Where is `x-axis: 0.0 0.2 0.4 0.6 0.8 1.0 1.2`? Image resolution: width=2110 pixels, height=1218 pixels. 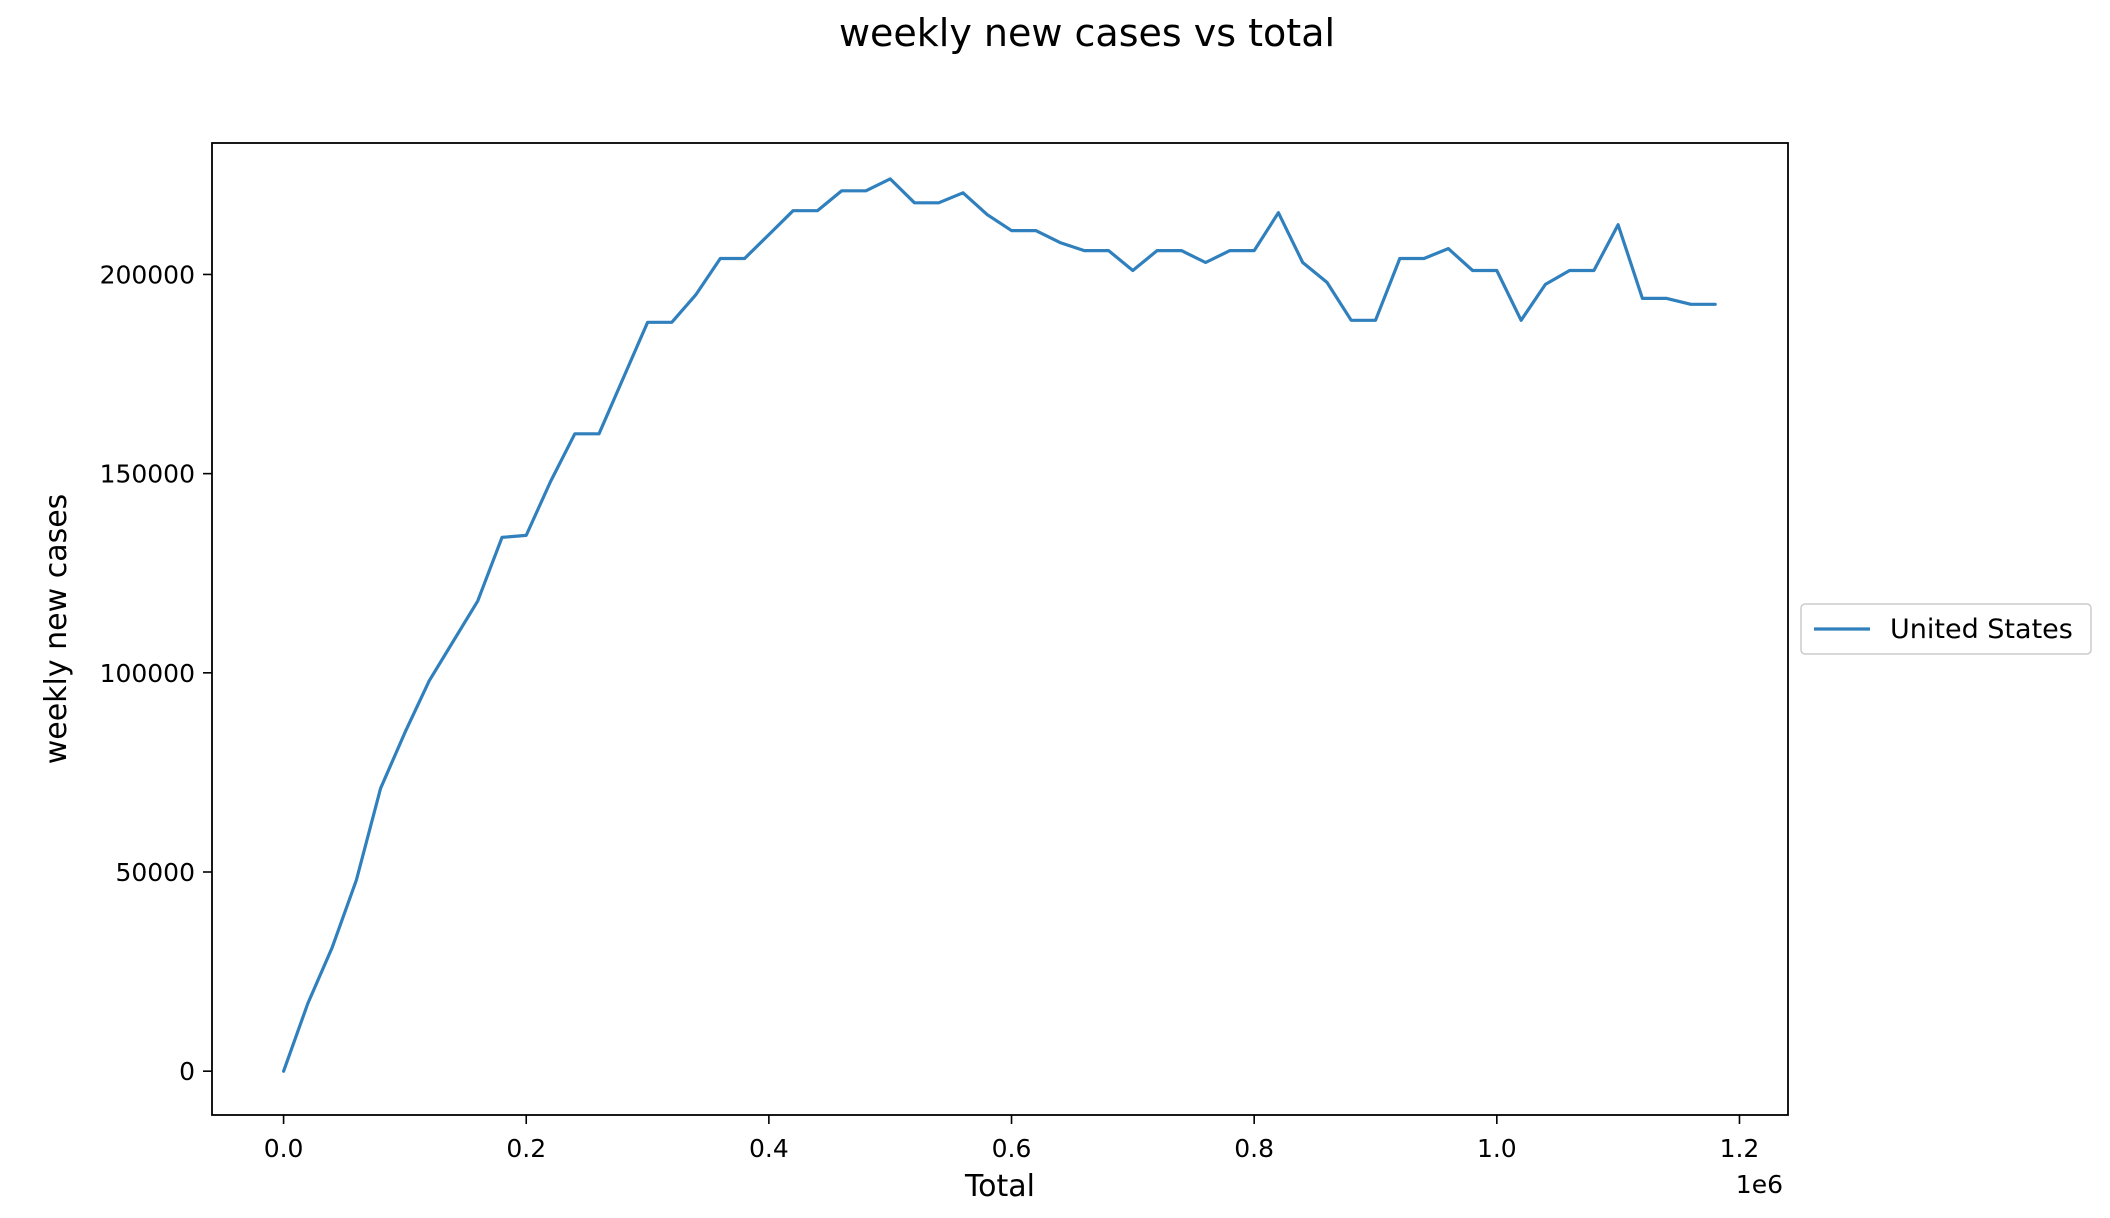
x-axis: 0.0 0.2 0.4 0.6 0.8 1.0 1.2 is located at coordinates (1012, 1139).